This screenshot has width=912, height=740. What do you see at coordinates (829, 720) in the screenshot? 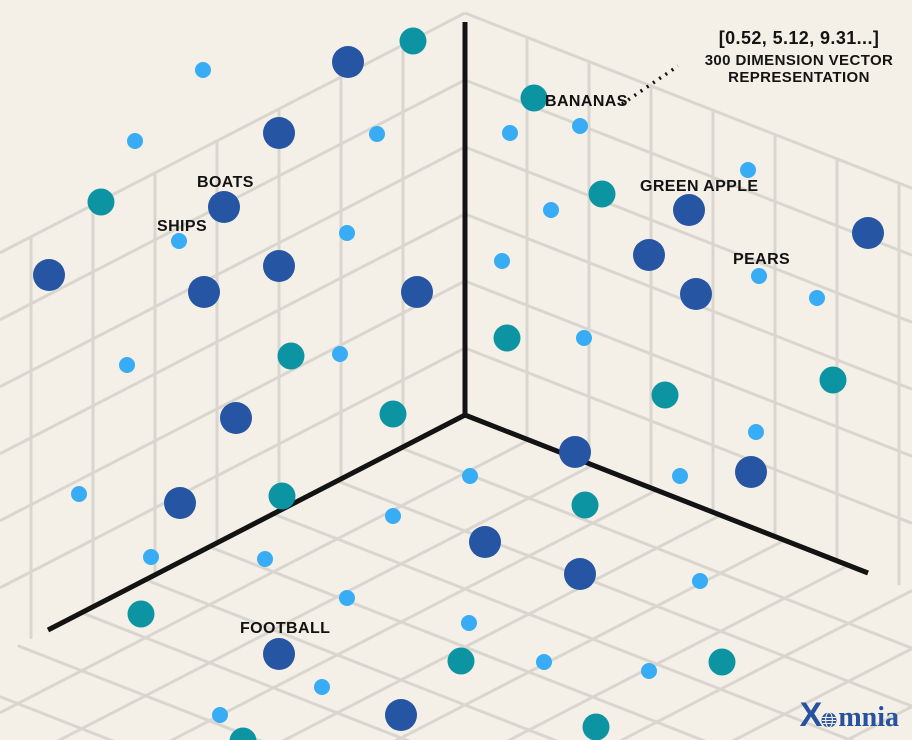
I see `globe-icon` at bounding box center [829, 720].